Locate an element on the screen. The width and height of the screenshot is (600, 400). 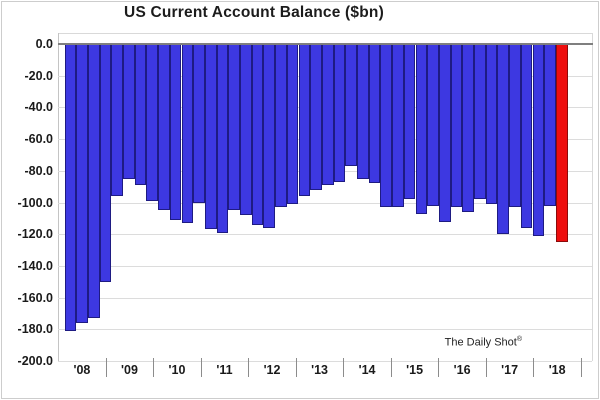
x-tick-label: '10 is located at coordinates (177, 370).